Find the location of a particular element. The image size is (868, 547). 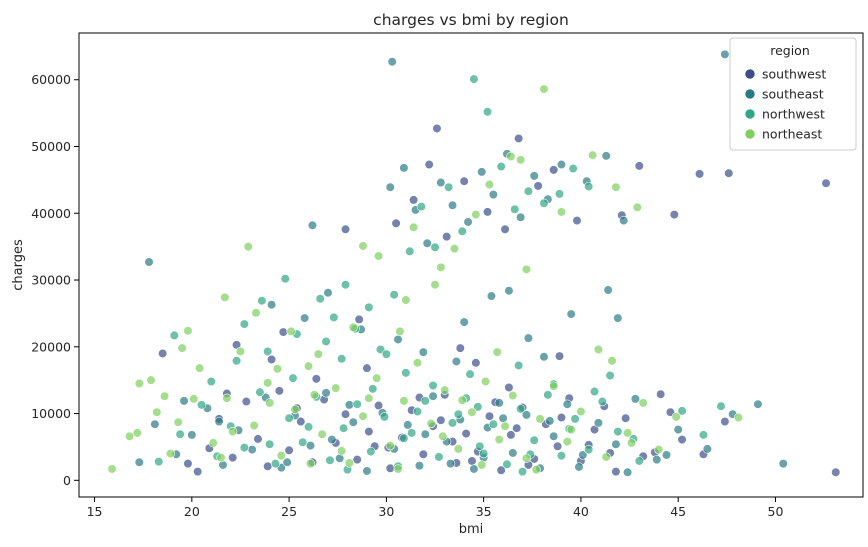

legend-label-northwest: northwest is located at coordinates (793, 114).